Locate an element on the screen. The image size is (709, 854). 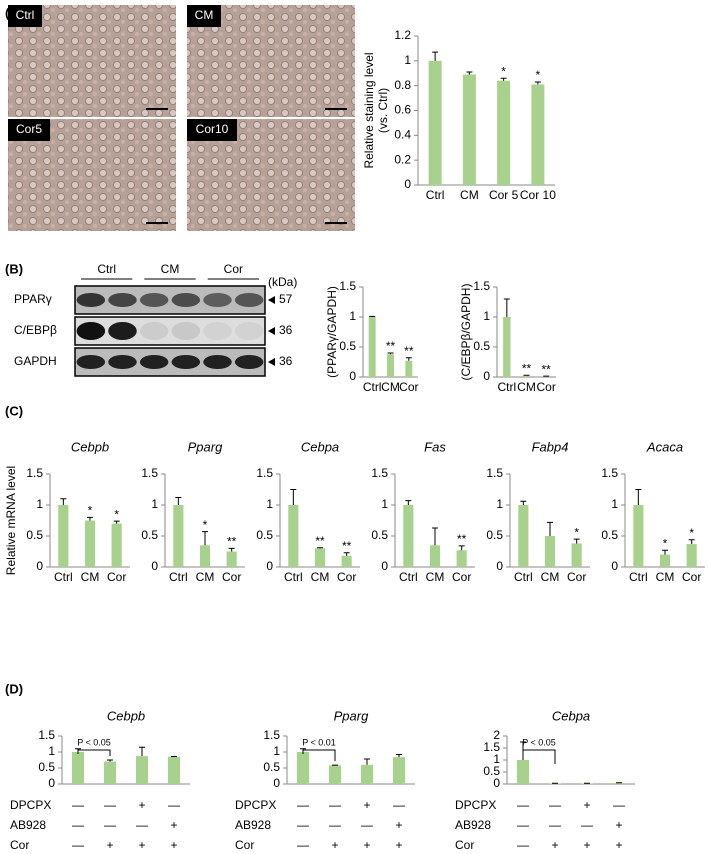
y-tick-label: 0.2 is located at coordinates (402, 159).